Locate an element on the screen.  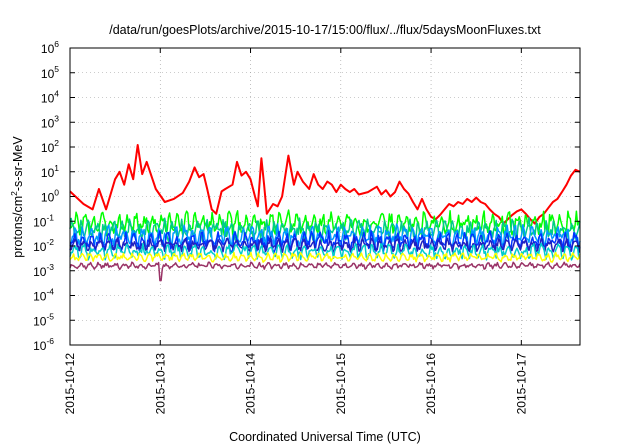
y-tick-exponent: -3 is located at coordinates (50, 267).